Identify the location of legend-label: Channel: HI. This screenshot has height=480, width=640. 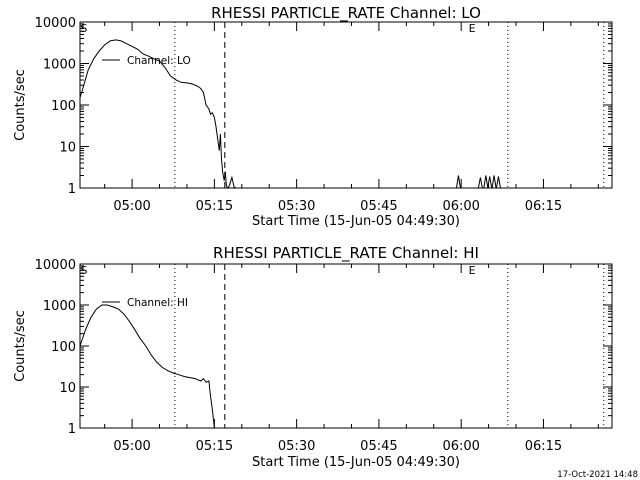
(157, 303).